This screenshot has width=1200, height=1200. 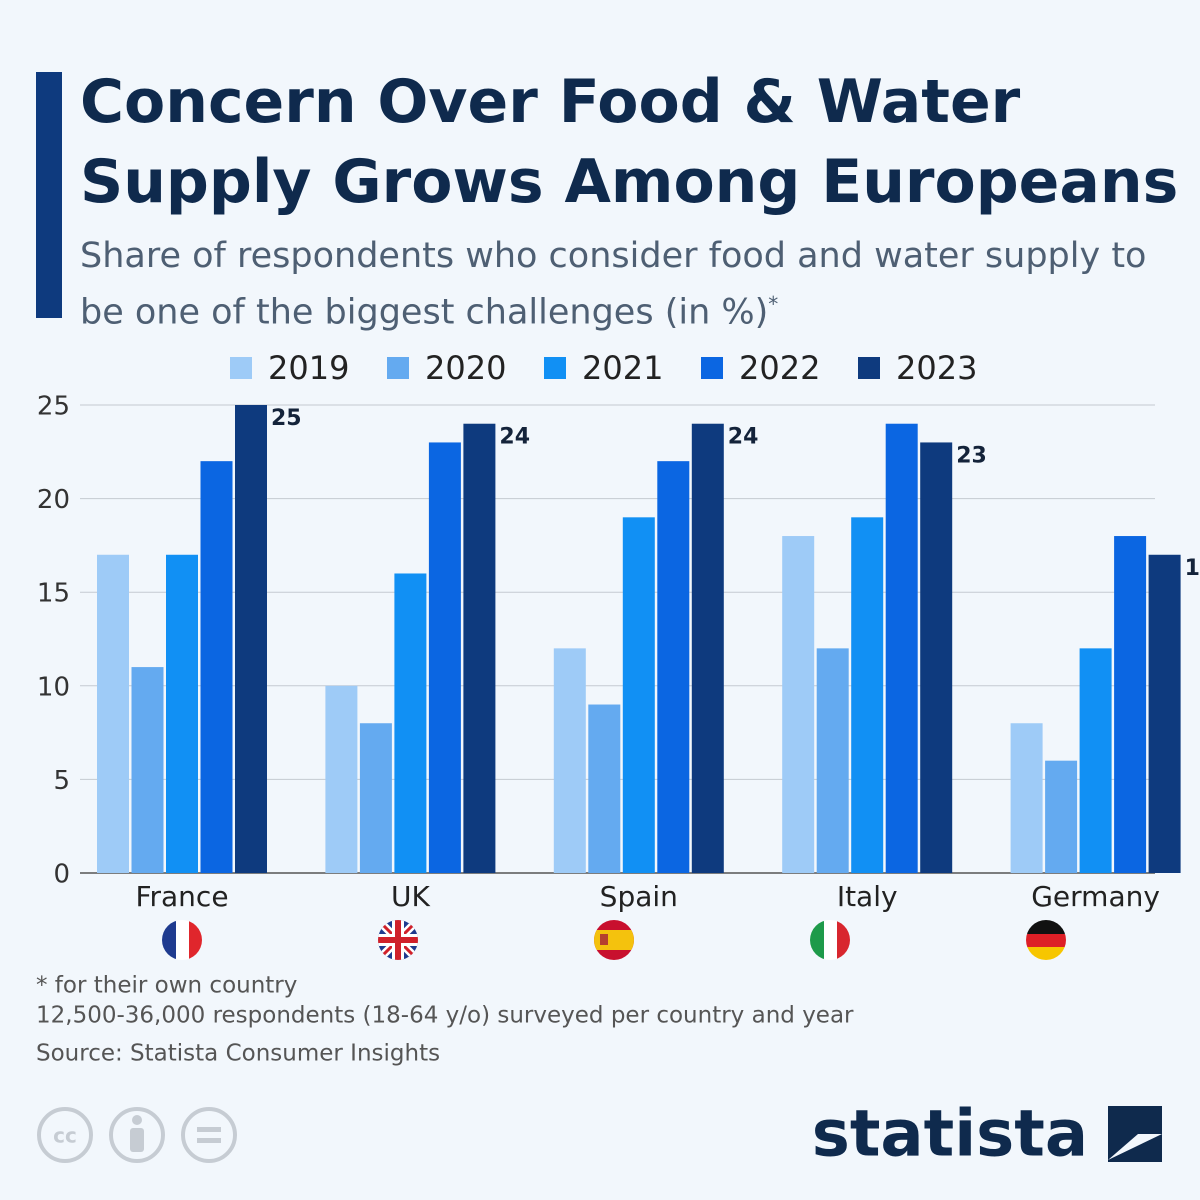 What do you see at coordinates (1046, 940) in the screenshot?
I see `flag-germany` at bounding box center [1046, 940].